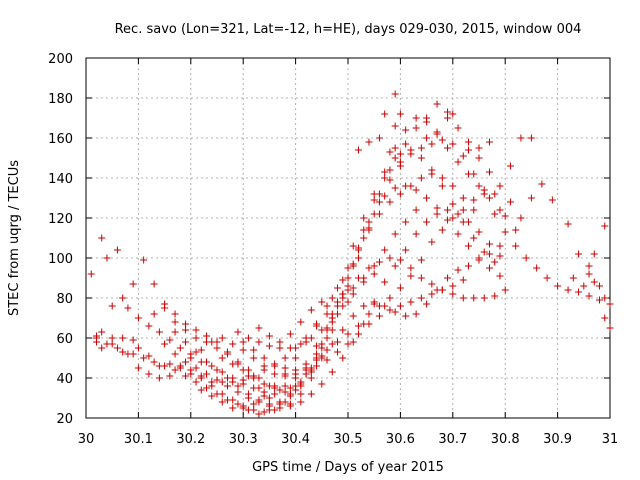 The width and height of the screenshot is (640, 480). I want to click on x-tick-label: 30.9, so click(557, 439).